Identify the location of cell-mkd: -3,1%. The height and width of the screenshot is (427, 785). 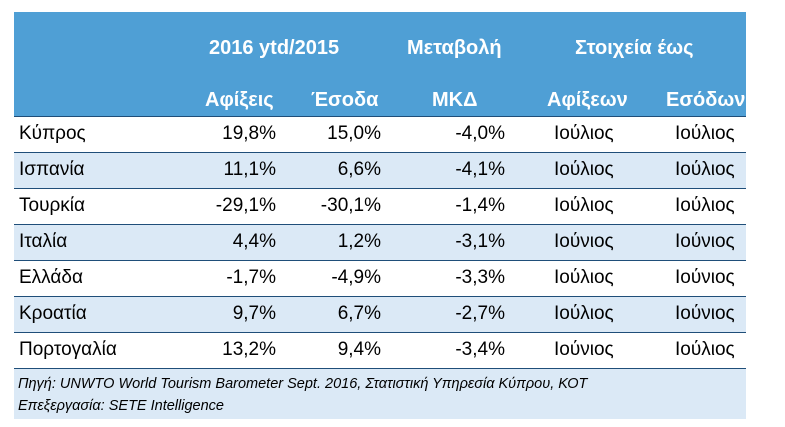
(480, 241).